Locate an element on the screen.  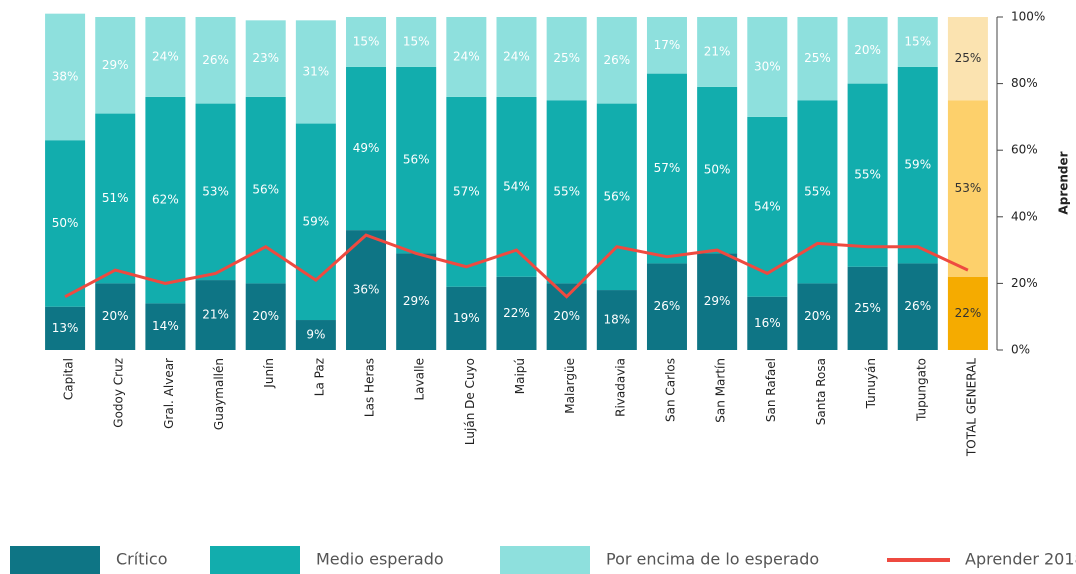
line is located at coordinates (516, 266).